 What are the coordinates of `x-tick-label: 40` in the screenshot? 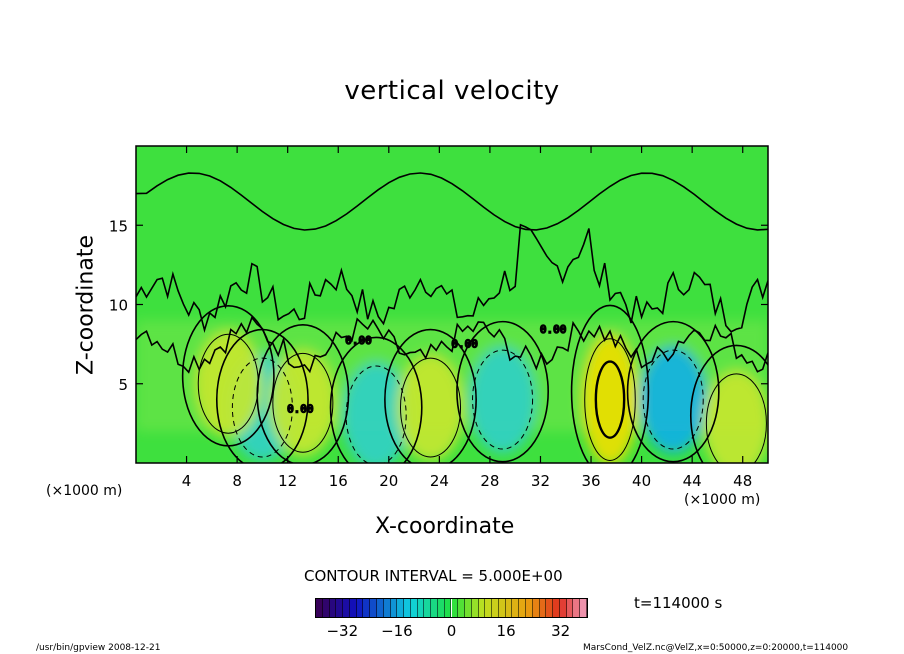 It's located at (641, 481).